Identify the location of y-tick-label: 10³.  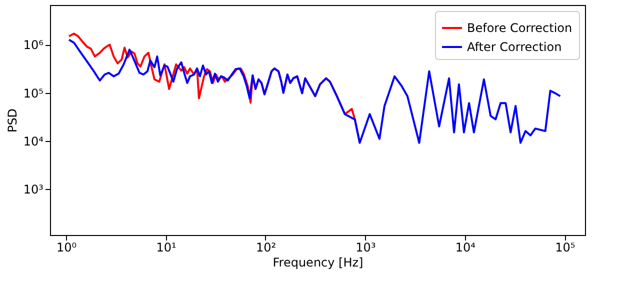
(33, 189).